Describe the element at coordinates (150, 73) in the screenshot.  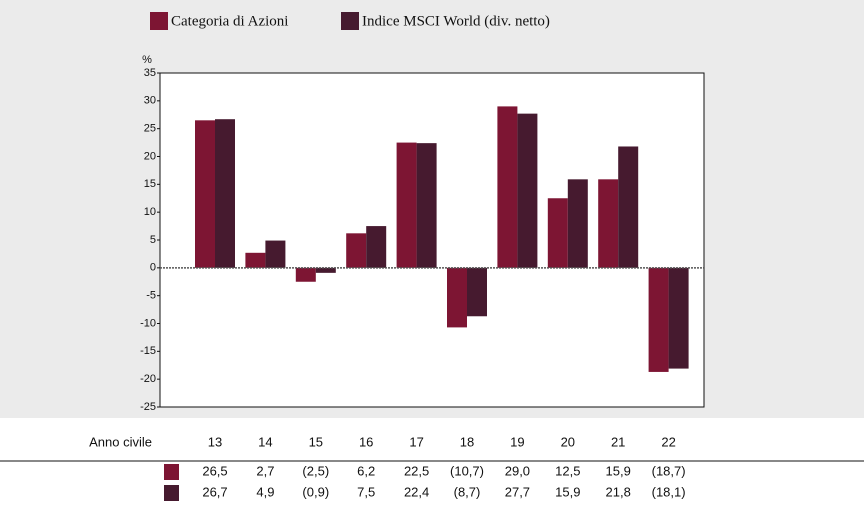
I see `y-tick-label: 35` at that location.